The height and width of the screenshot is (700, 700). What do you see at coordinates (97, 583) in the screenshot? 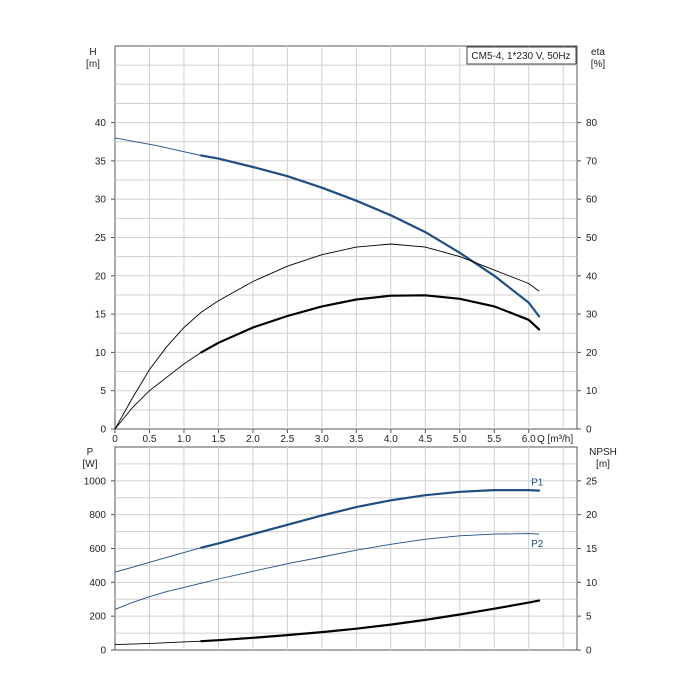
I see `power-npsh-left-tick-label: 400` at bounding box center [97, 583].